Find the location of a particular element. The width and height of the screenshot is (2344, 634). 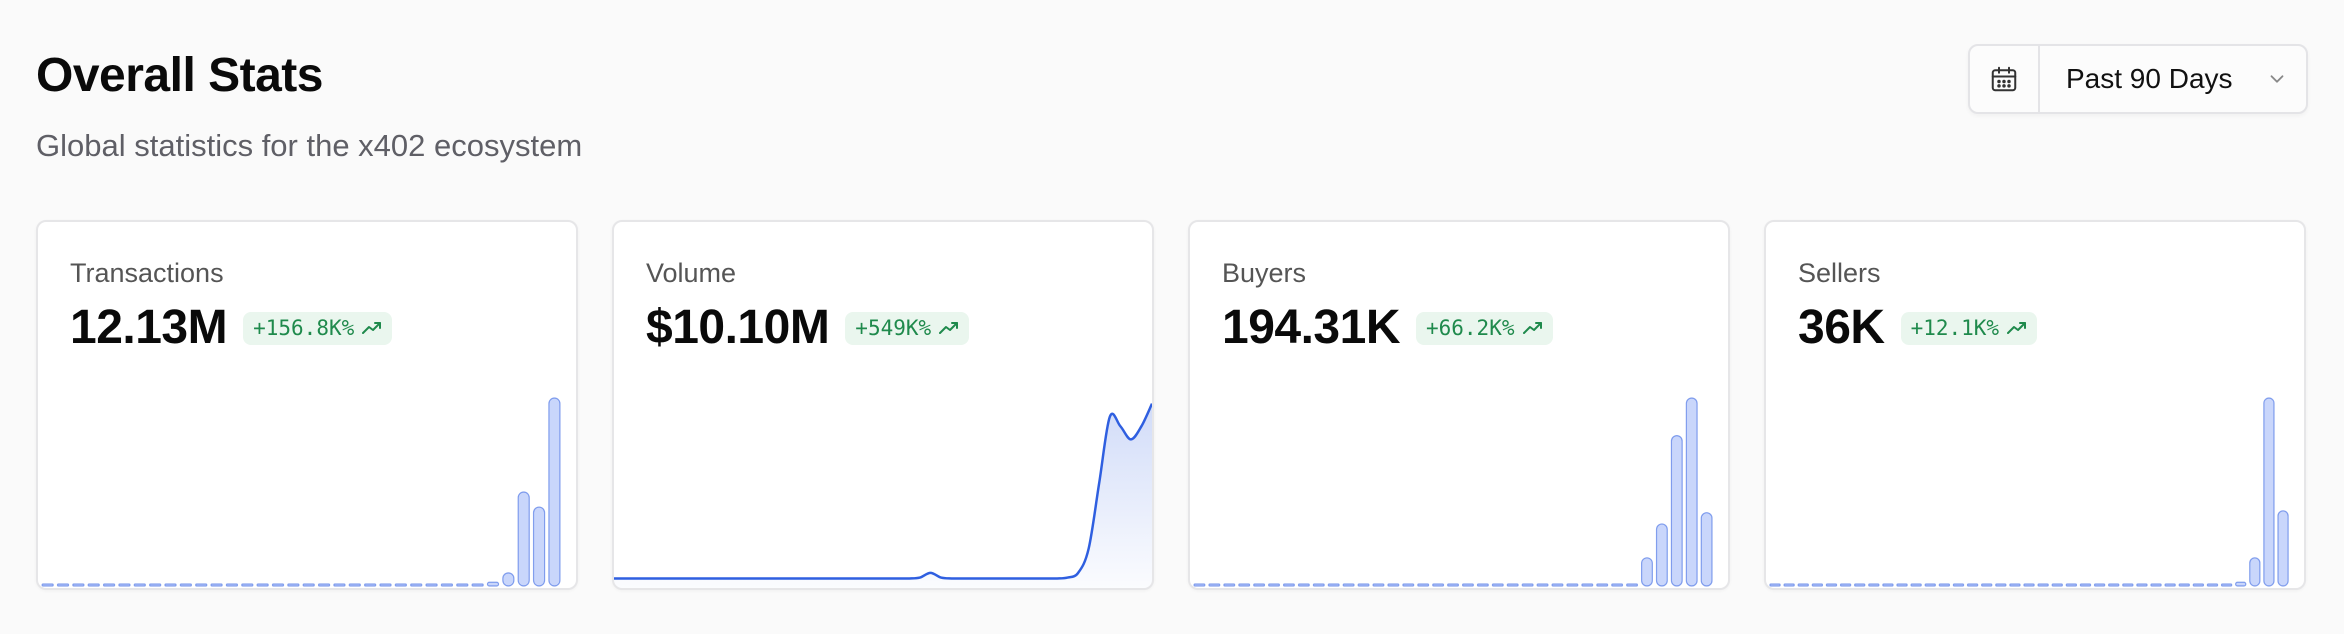

change-badge: +66.2K% is located at coordinates (1484, 328).